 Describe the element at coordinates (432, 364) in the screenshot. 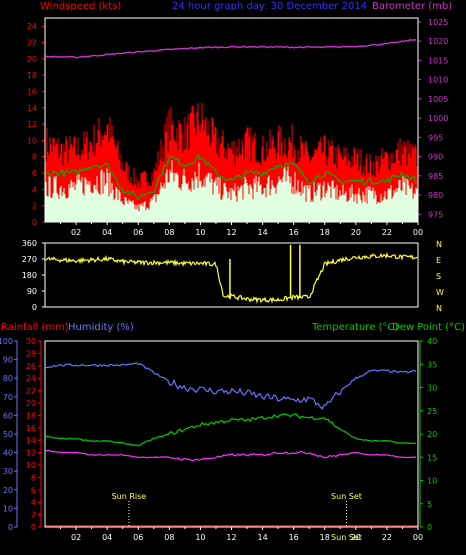

I see `temperature-tick-label: 35` at that location.